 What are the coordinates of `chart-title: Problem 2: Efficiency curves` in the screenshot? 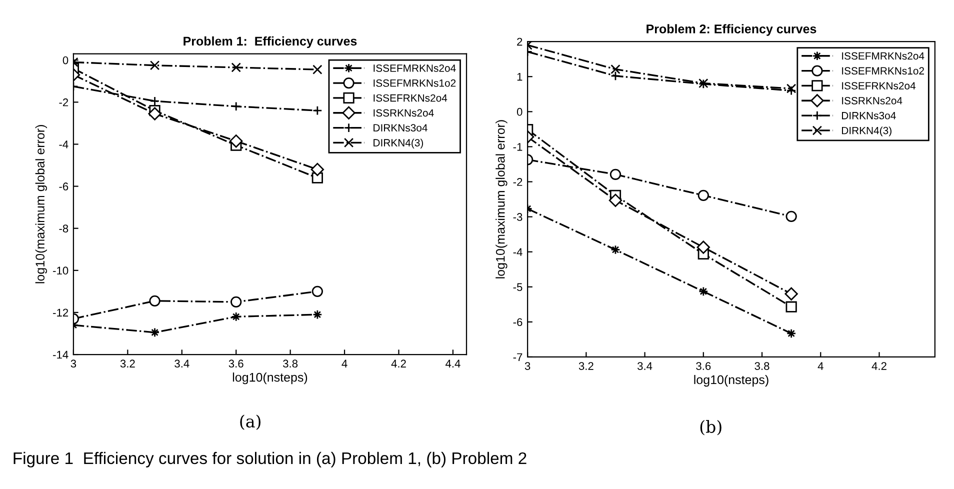 It's located at (731, 30).